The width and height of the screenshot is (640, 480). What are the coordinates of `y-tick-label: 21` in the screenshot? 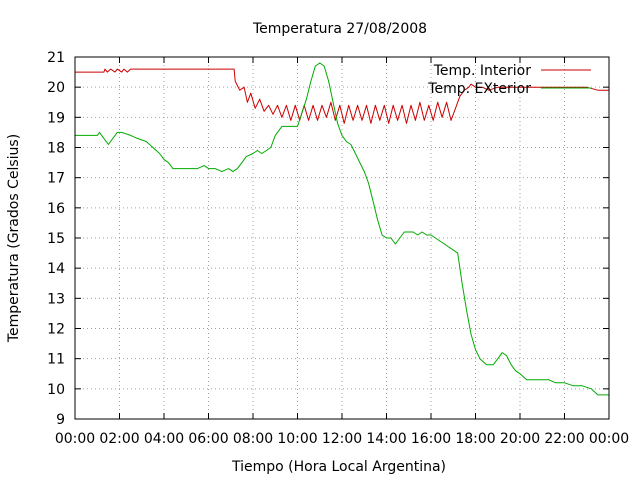 It's located at (56, 58).